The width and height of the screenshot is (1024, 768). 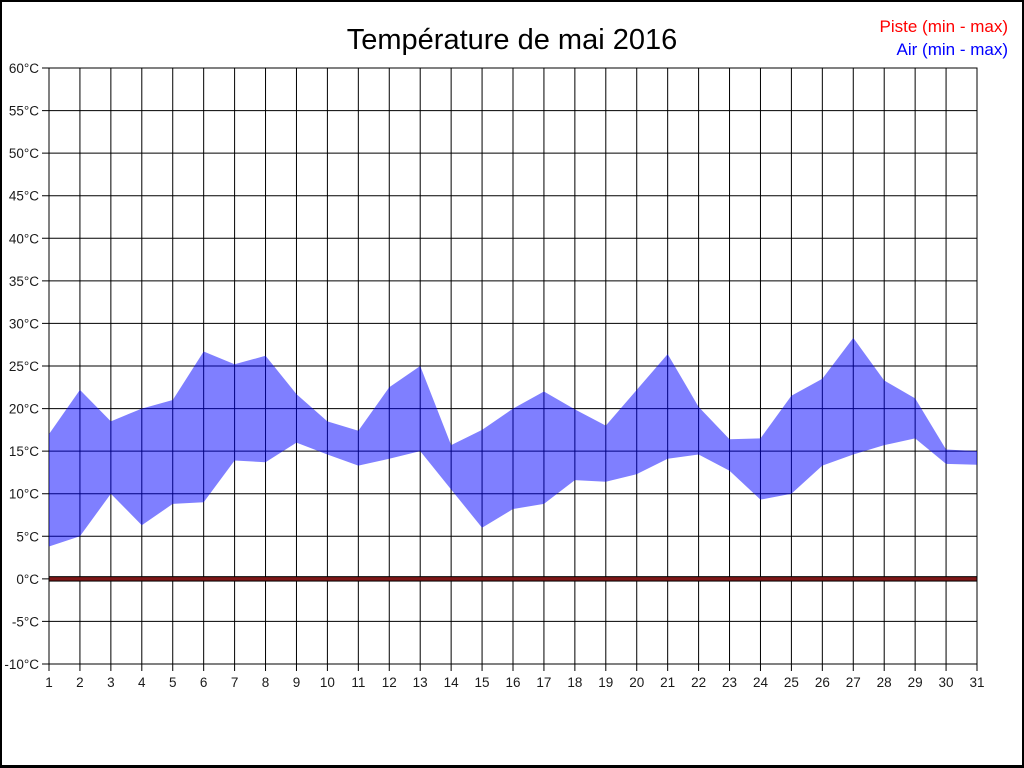 I want to click on svg-text: 0°C, so click(x=27, y=579).